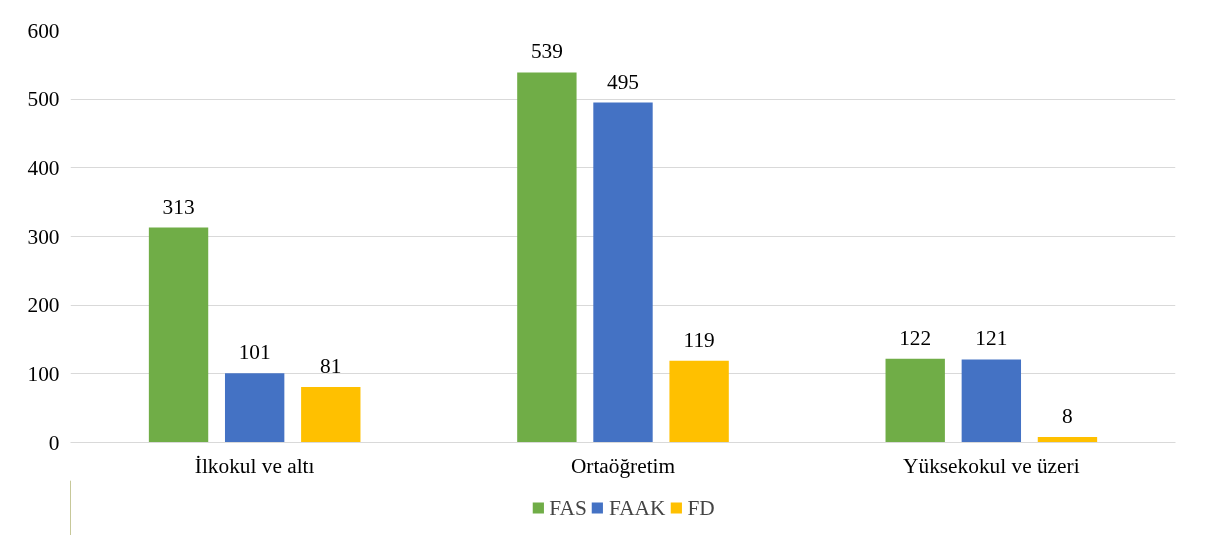  What do you see at coordinates (43, 305) in the screenshot?
I see `y-tick-label: 200` at bounding box center [43, 305].